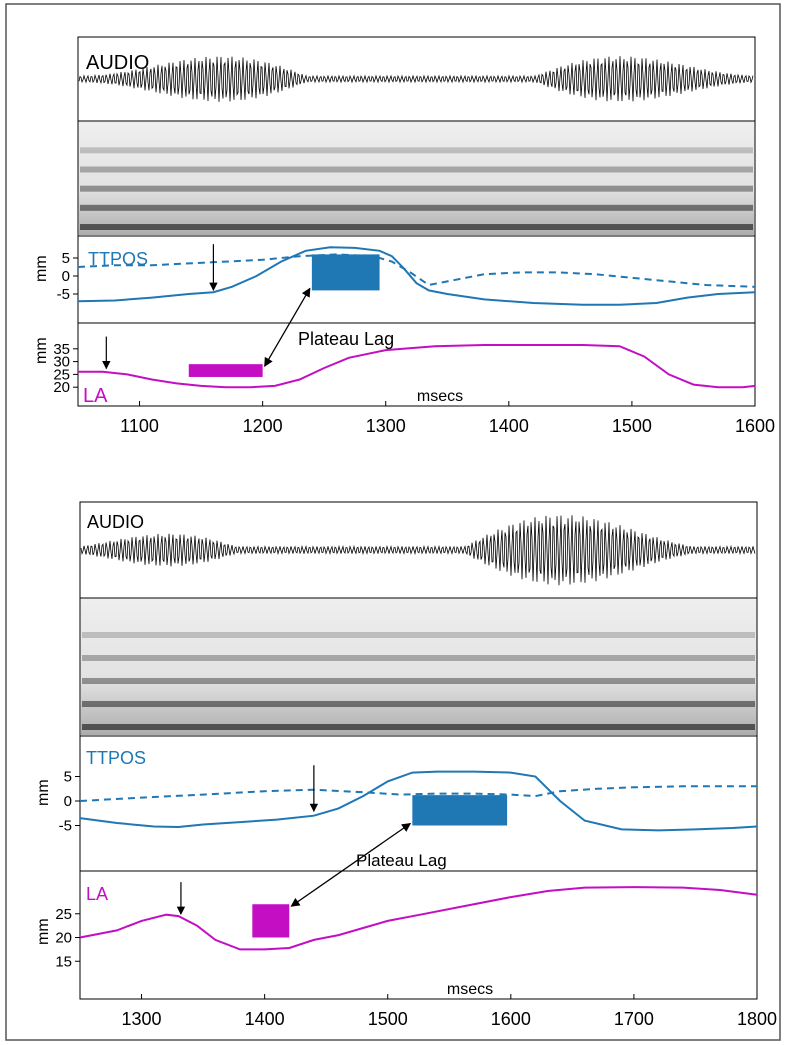 The image size is (787, 1045). I want to click on la-ytick-label: 35, so click(61, 349).